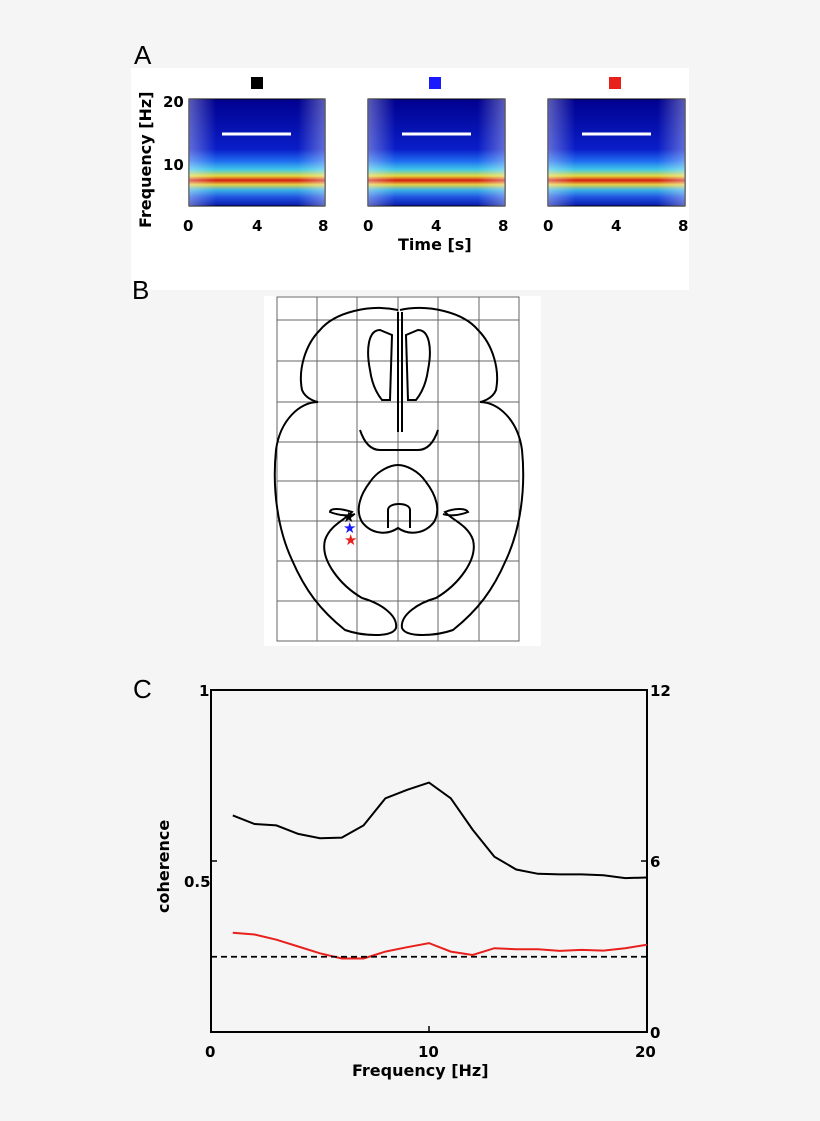 The height and width of the screenshot is (1121, 820). What do you see at coordinates (257, 83) in the screenshot?
I see `color-marker-black` at bounding box center [257, 83].